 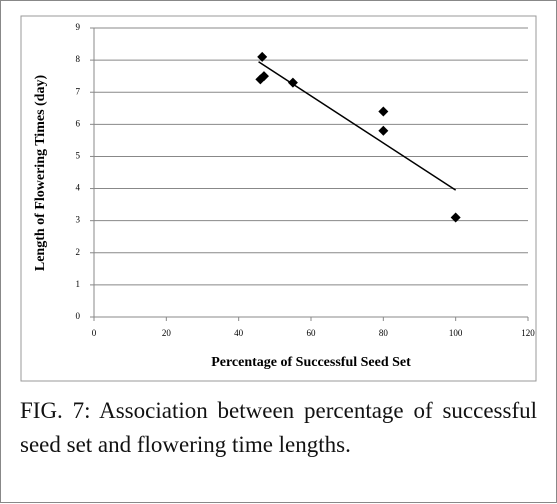 What do you see at coordinates (528, 333) in the screenshot?
I see `x-tick-label: 120` at bounding box center [528, 333].